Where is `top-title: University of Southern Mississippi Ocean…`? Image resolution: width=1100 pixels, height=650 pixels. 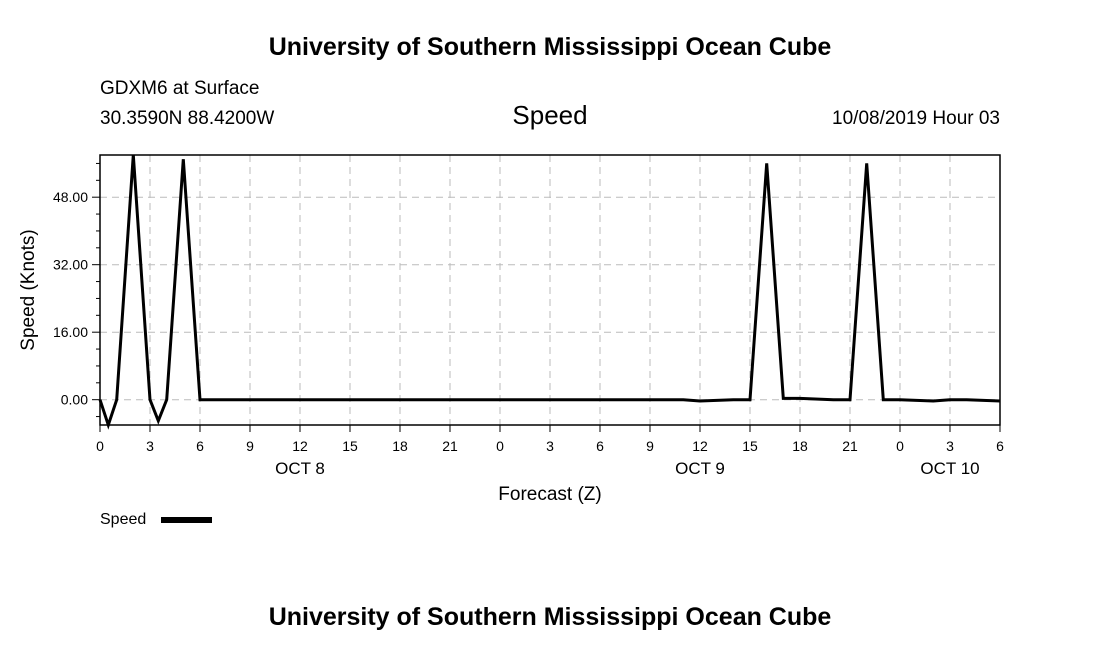
top-title: University of Southern Mississippi Ocean… is located at coordinates (550, 47).